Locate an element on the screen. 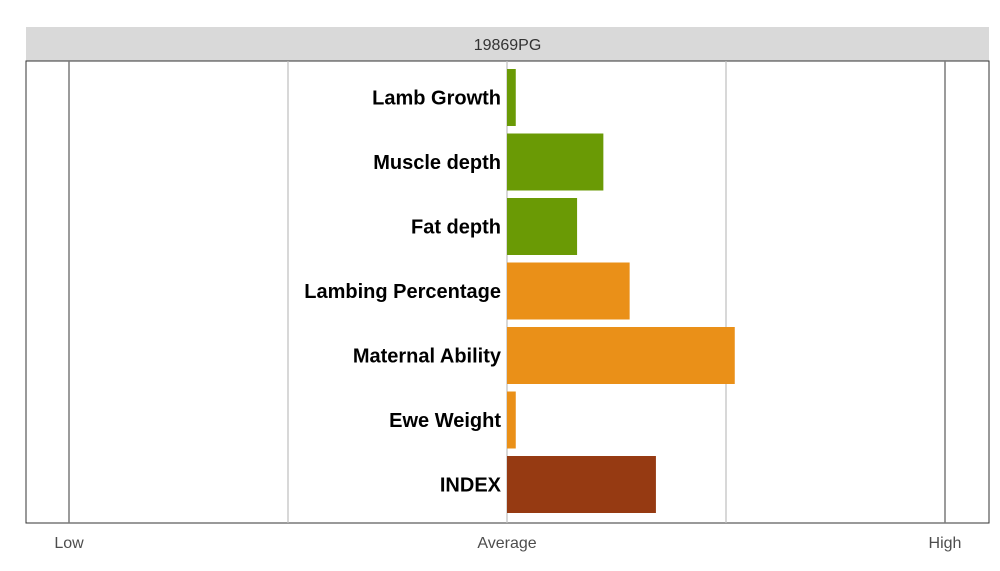 This screenshot has width=1000, height=571. bar-index is located at coordinates (581, 484).